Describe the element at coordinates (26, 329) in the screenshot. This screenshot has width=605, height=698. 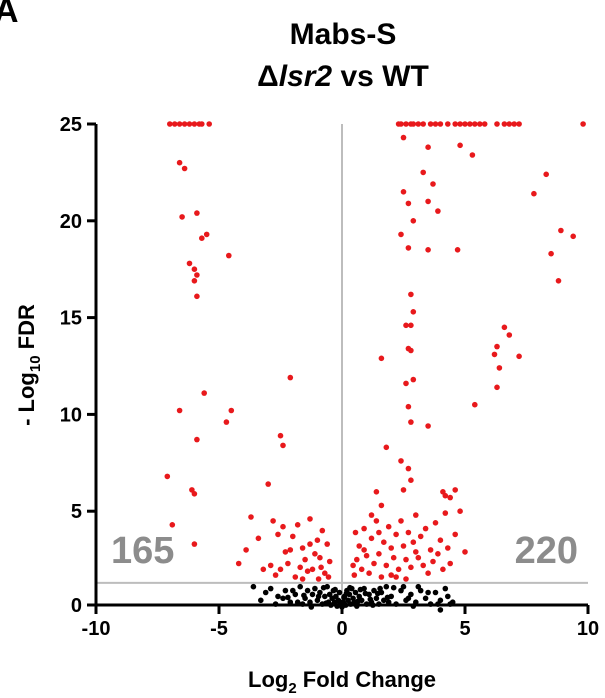
I see `y-label-rest: FDR` at that location.